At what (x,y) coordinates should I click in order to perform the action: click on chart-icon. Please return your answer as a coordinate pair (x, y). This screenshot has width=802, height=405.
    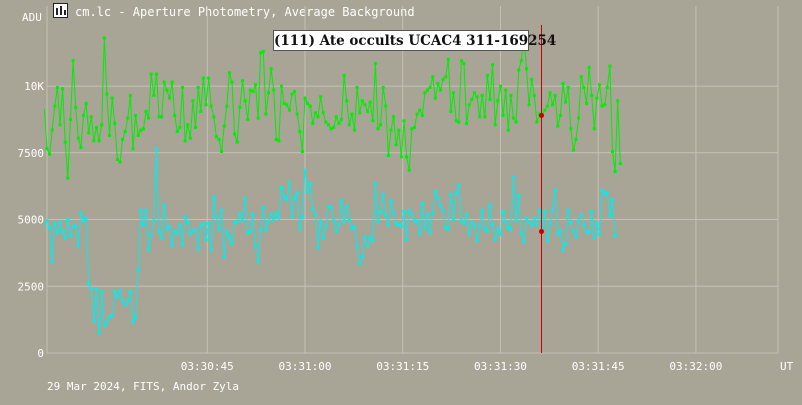
    Looking at the image, I should click on (60, 10).